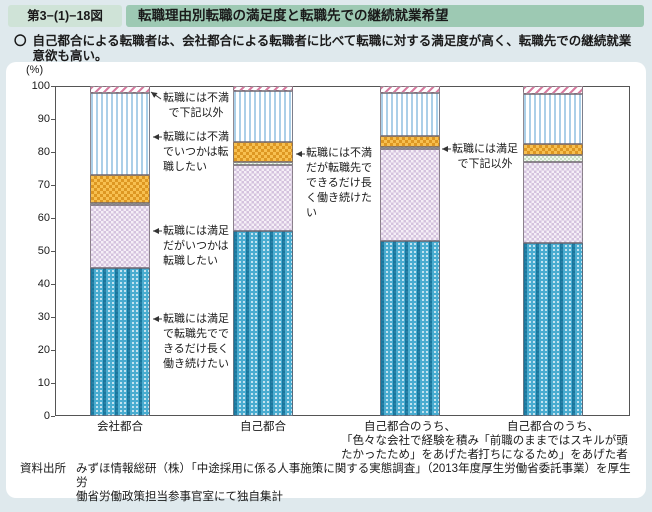 This screenshot has width=652, height=512. I want to click on figure-number-box: 第3−(1)−18図, so click(65, 16).